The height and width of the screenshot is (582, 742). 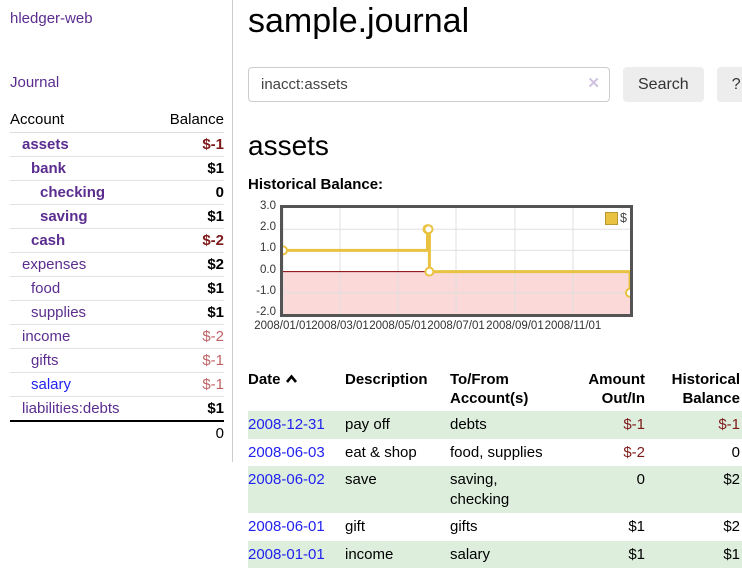 What do you see at coordinates (117, 384) in the screenshot?
I see `account-row: salary $-1` at bounding box center [117, 384].